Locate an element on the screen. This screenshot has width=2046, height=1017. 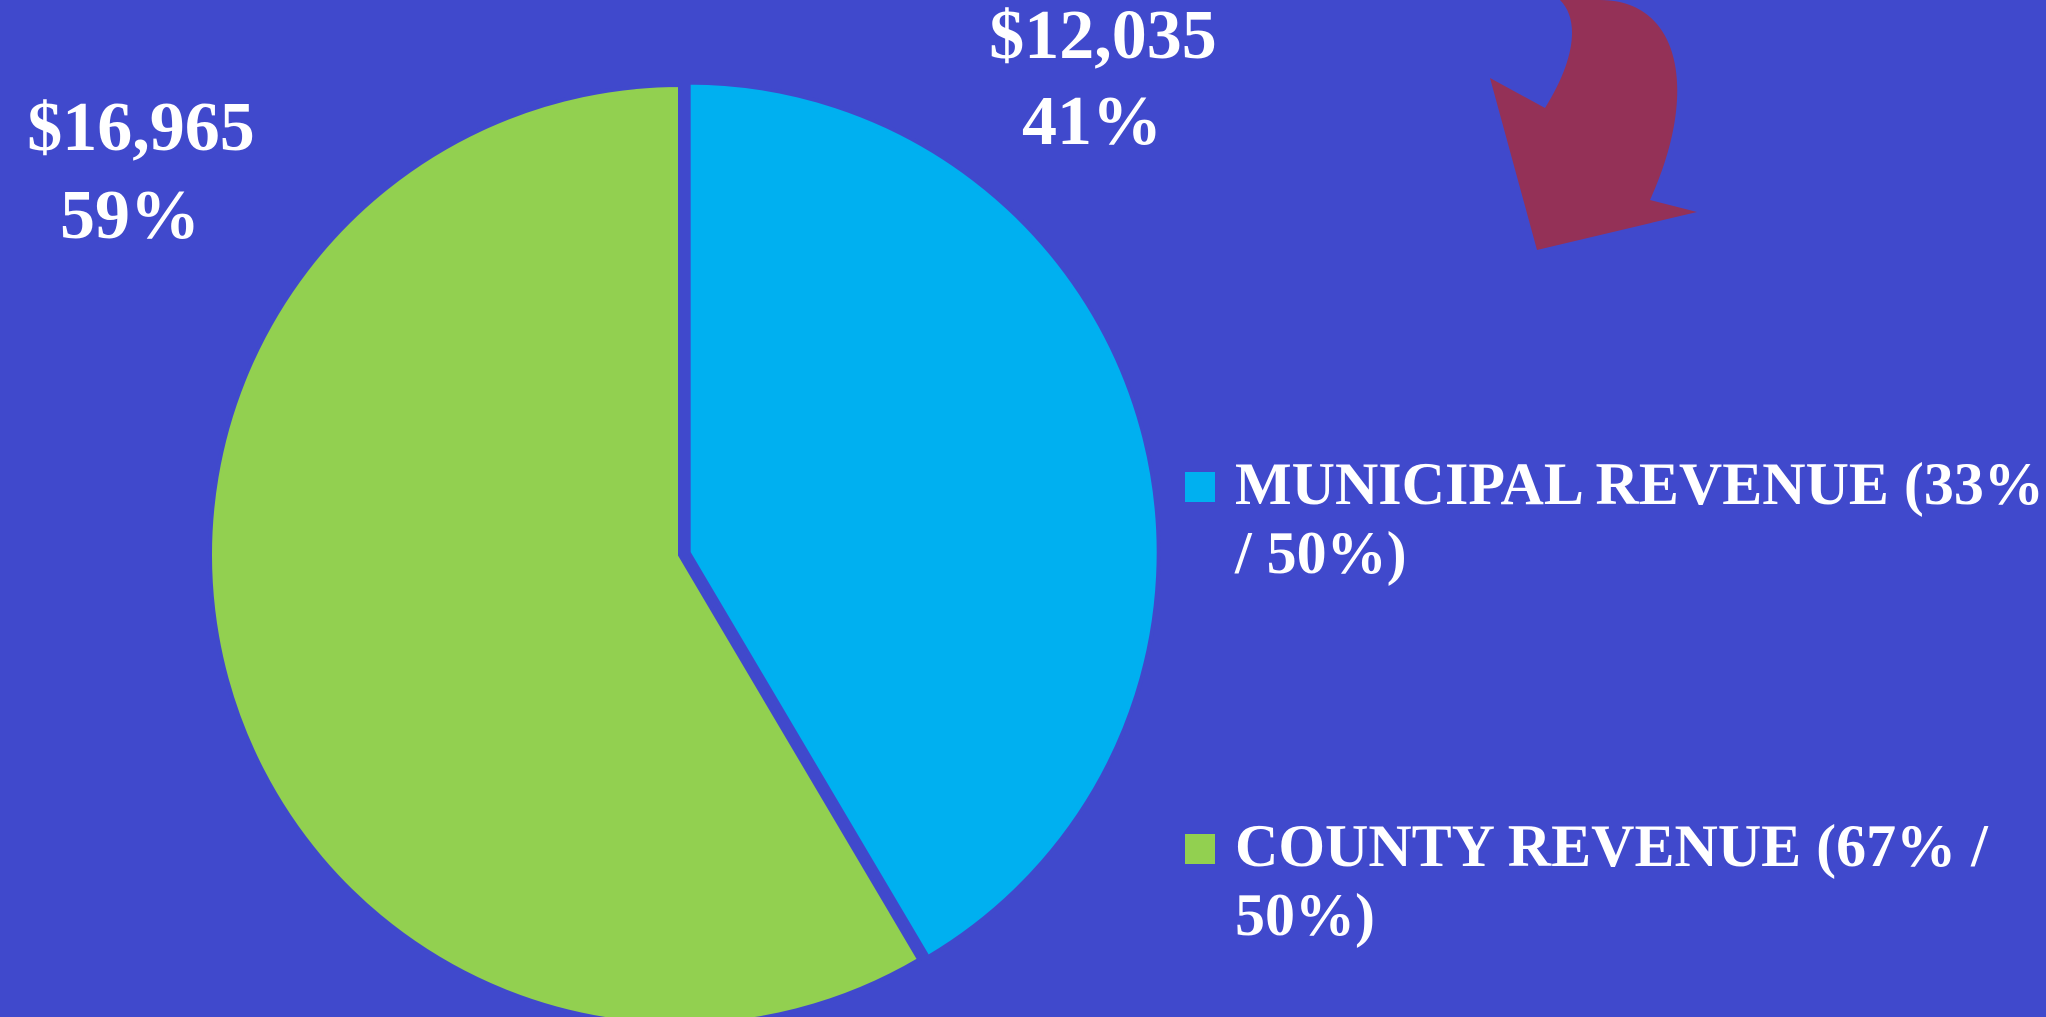
percent-label: 59% is located at coordinates (130, 215).